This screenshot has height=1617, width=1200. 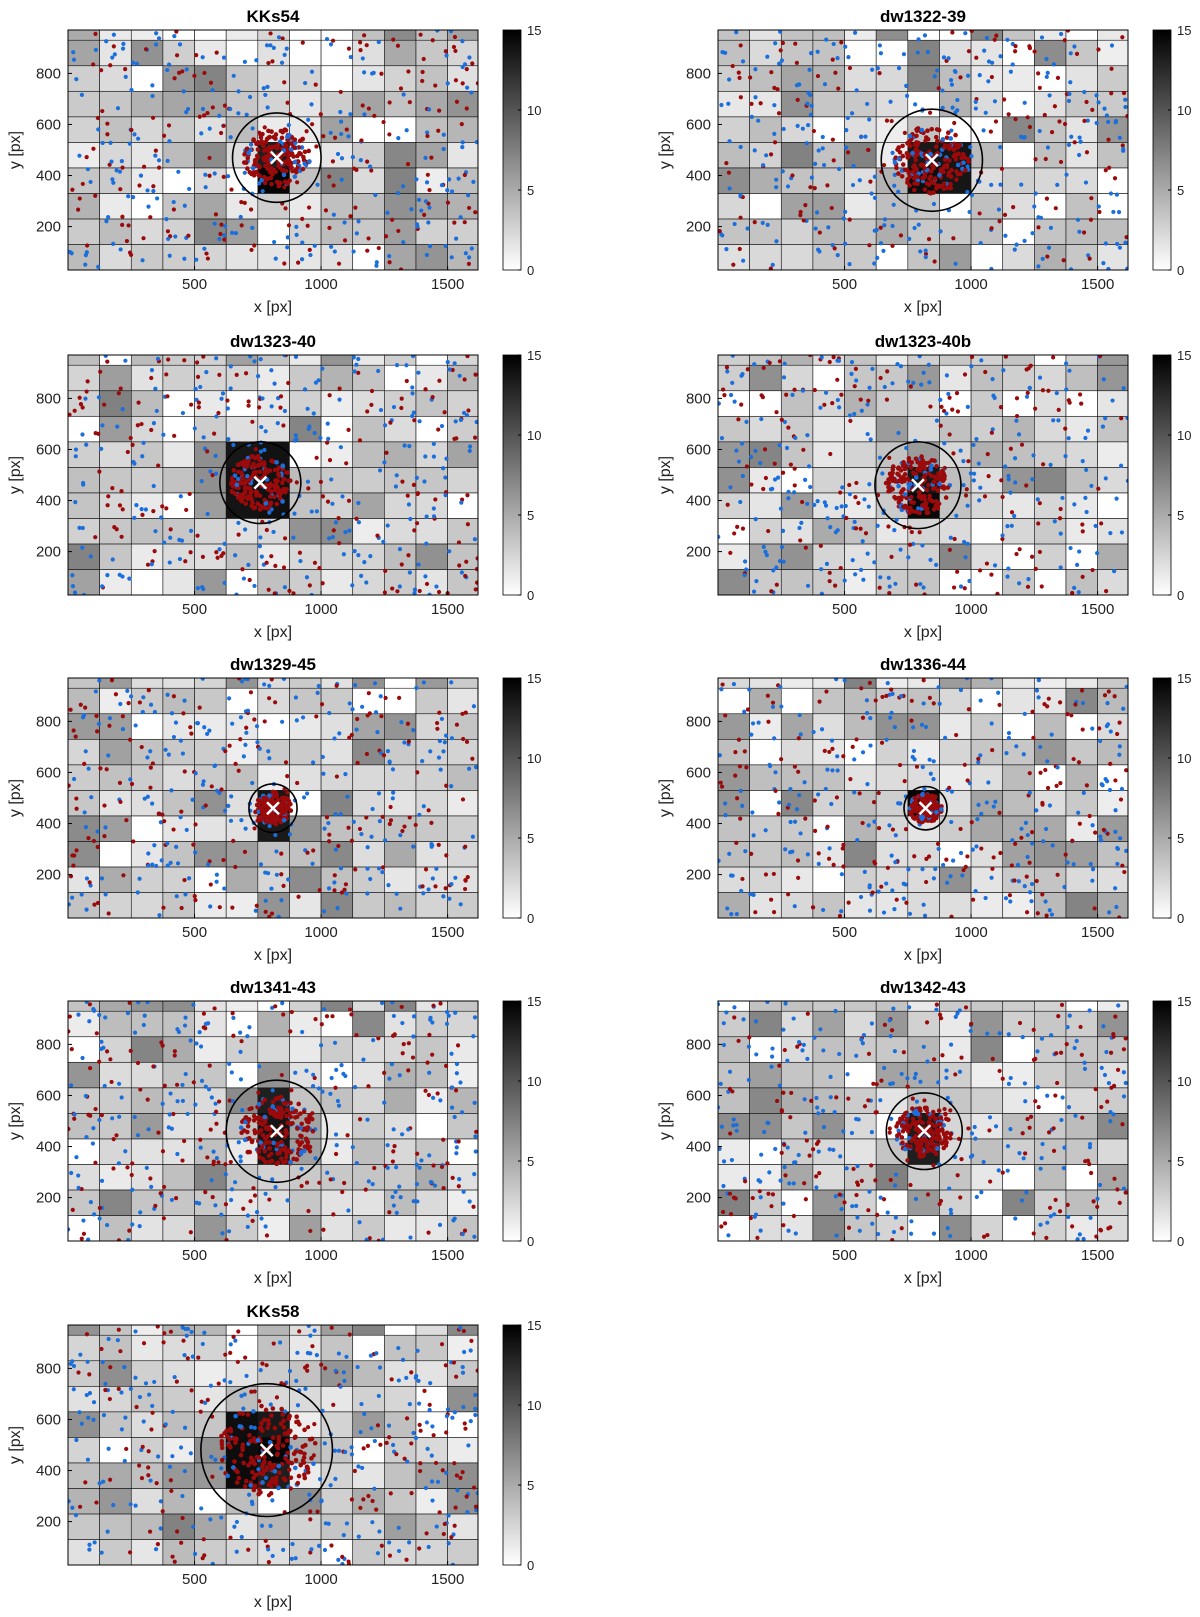 What do you see at coordinates (534, 30) in the screenshot?
I see `colorbar-tick-label: 15` at bounding box center [534, 30].